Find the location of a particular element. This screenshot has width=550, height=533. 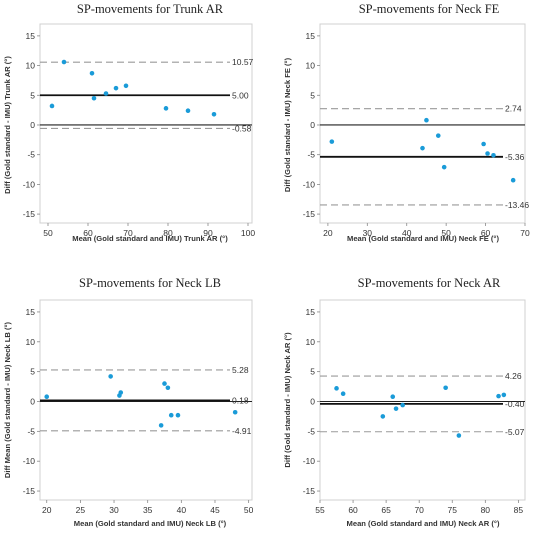

reference-line-label: -5.36 is located at coordinates (515, 157).